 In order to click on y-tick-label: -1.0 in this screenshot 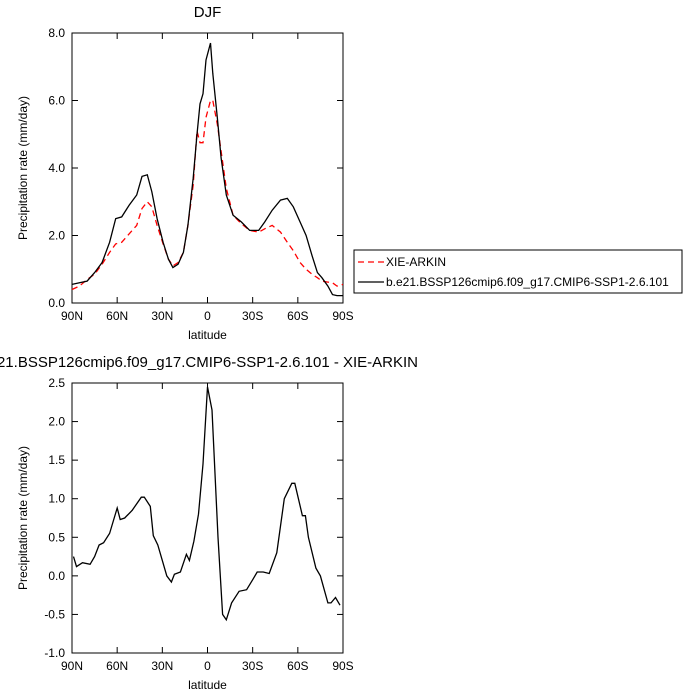, I will do `click(54, 653)`.